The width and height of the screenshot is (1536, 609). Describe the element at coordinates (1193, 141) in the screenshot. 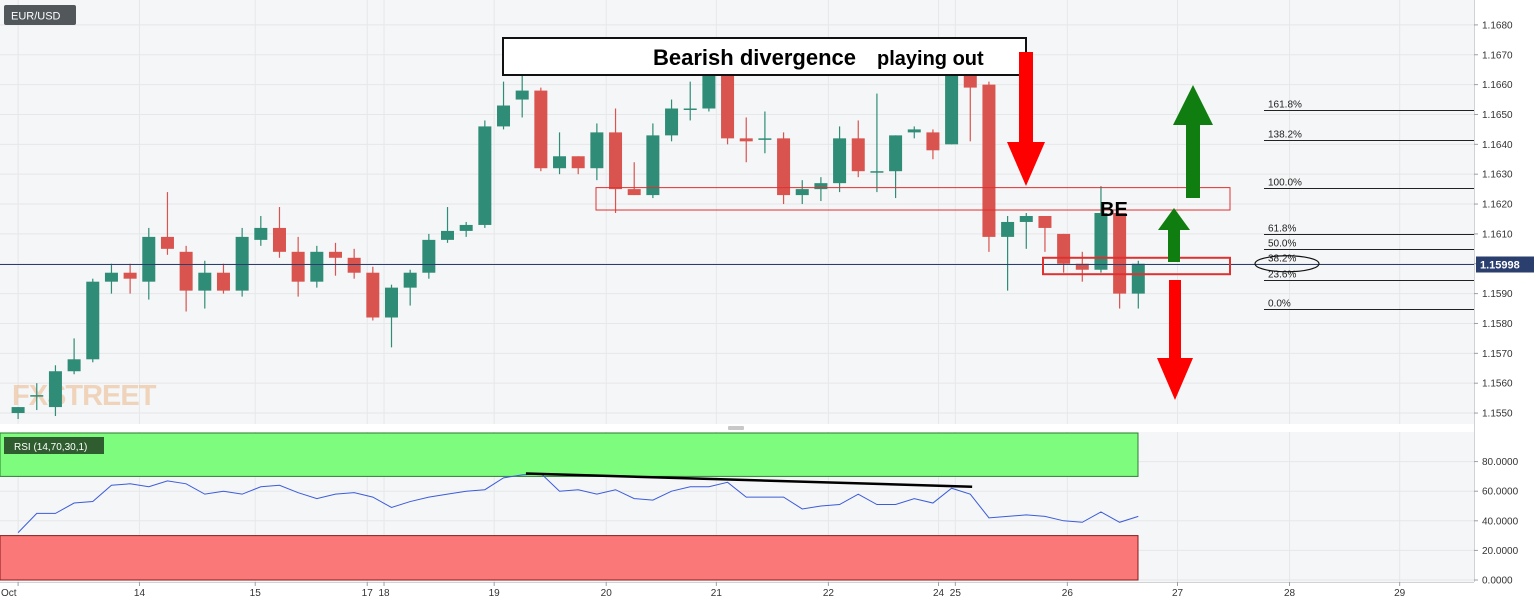

I see `bullish-arrow-up-large` at that location.